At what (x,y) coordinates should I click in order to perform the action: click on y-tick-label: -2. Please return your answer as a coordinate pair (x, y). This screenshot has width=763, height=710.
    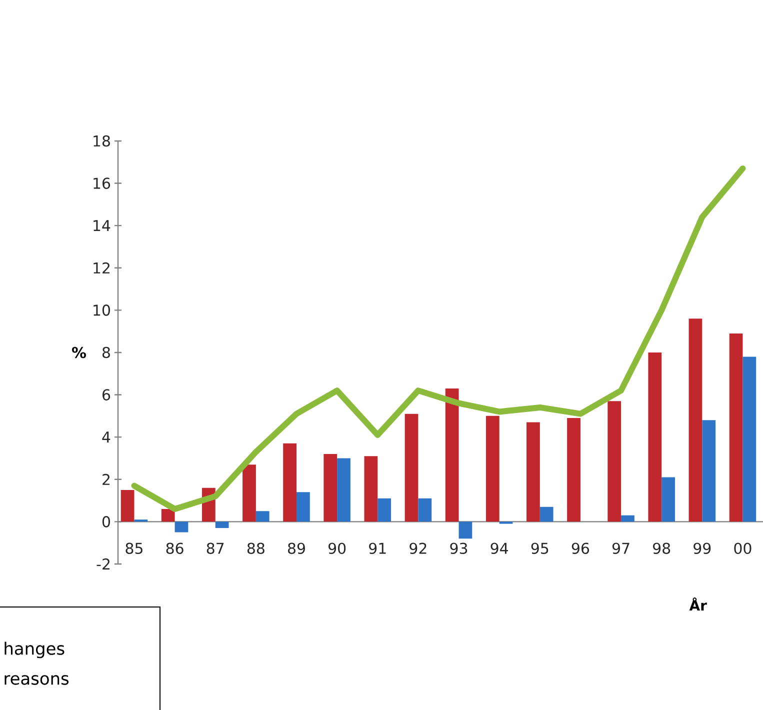
    Looking at the image, I should click on (103, 564).